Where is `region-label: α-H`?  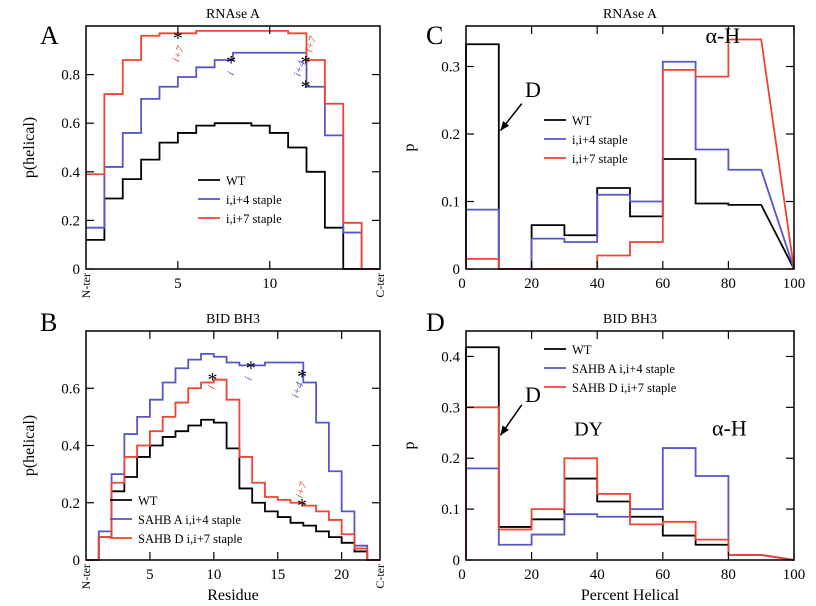 region-label: α-H is located at coordinates (729, 427).